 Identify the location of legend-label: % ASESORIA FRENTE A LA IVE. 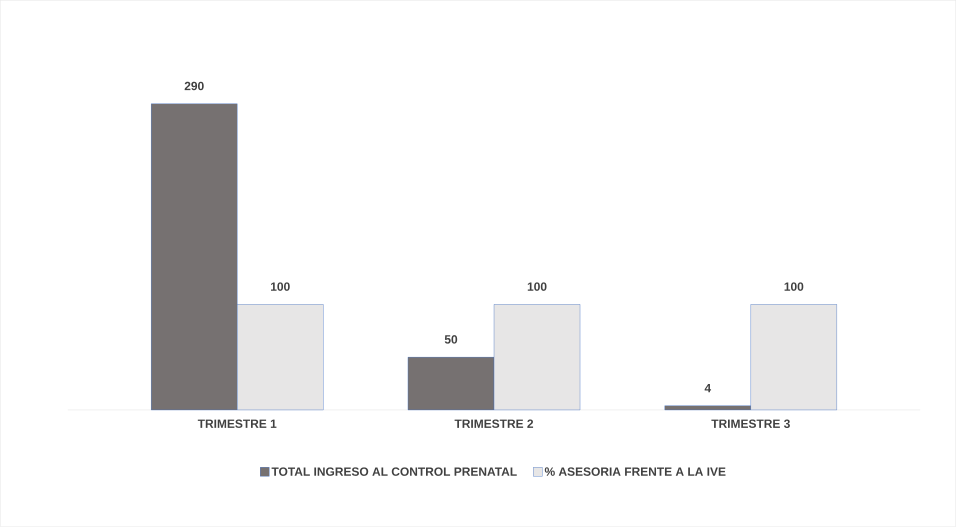
(635, 472).